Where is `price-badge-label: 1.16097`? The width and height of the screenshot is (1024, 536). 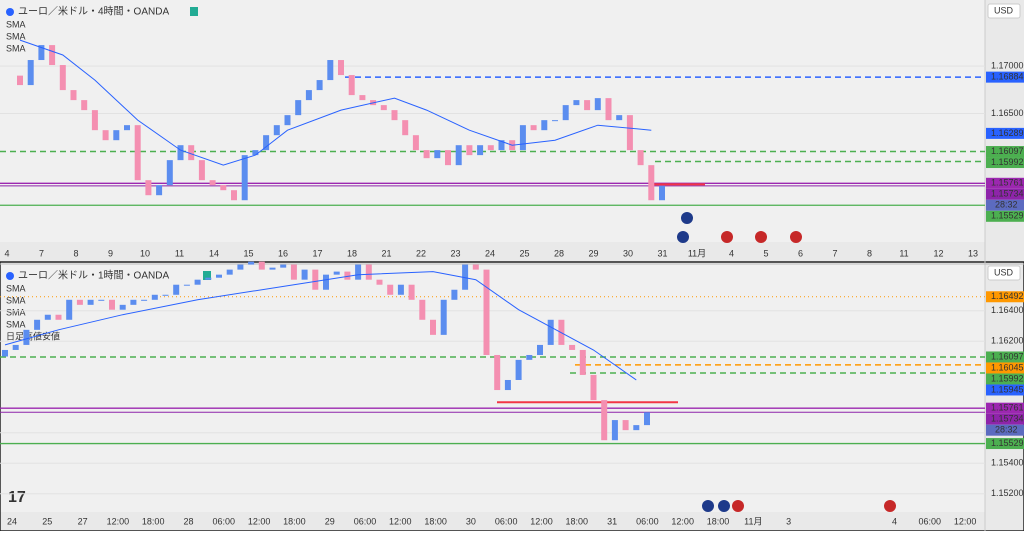 price-badge-label: 1.16097 is located at coordinates (1007, 151).